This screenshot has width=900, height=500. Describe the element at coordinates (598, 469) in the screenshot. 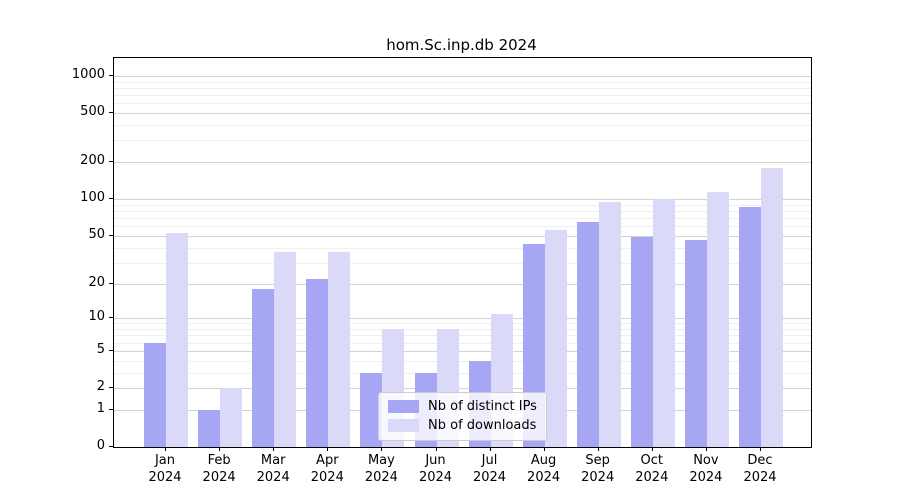

I see `x-tick-label-sep: Sep 2024` at that location.